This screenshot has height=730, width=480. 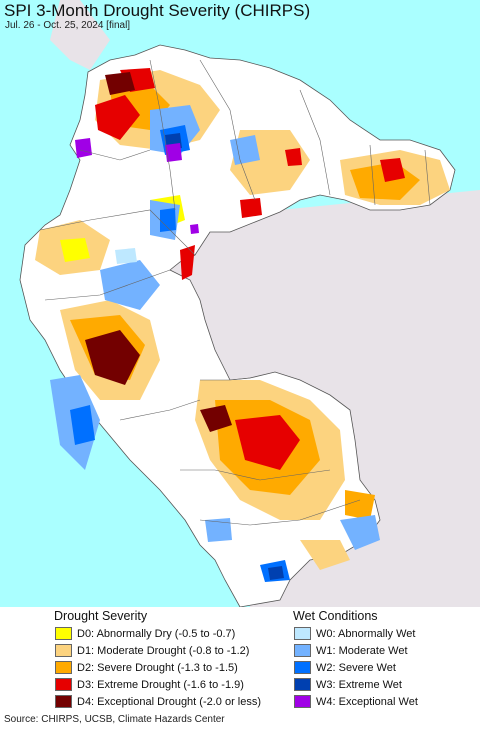 I want to click on legend-label-d3: D3: Extreme Drought (-1.6 to -1.9), so click(x=160, y=684).